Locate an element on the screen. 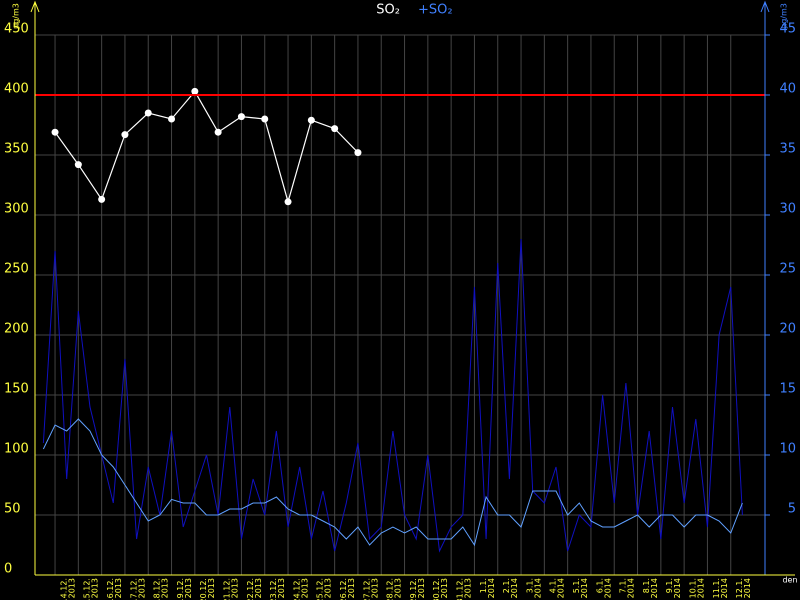 This screenshot has height=600, width=800. x-tick-label: 18.12. is located at coordinates (157, 589).